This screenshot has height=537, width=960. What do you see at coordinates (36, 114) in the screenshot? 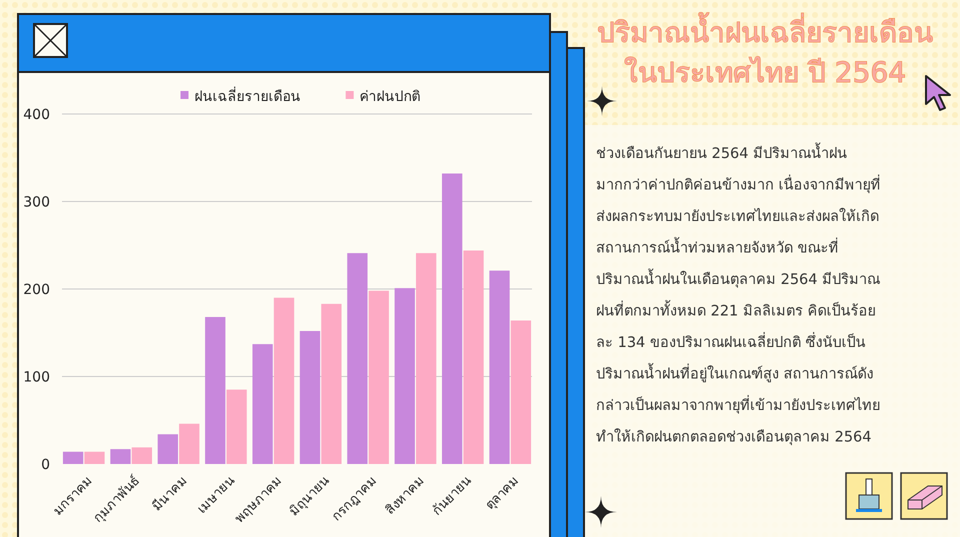
I see `y-tick-label: 400` at bounding box center [36, 114].